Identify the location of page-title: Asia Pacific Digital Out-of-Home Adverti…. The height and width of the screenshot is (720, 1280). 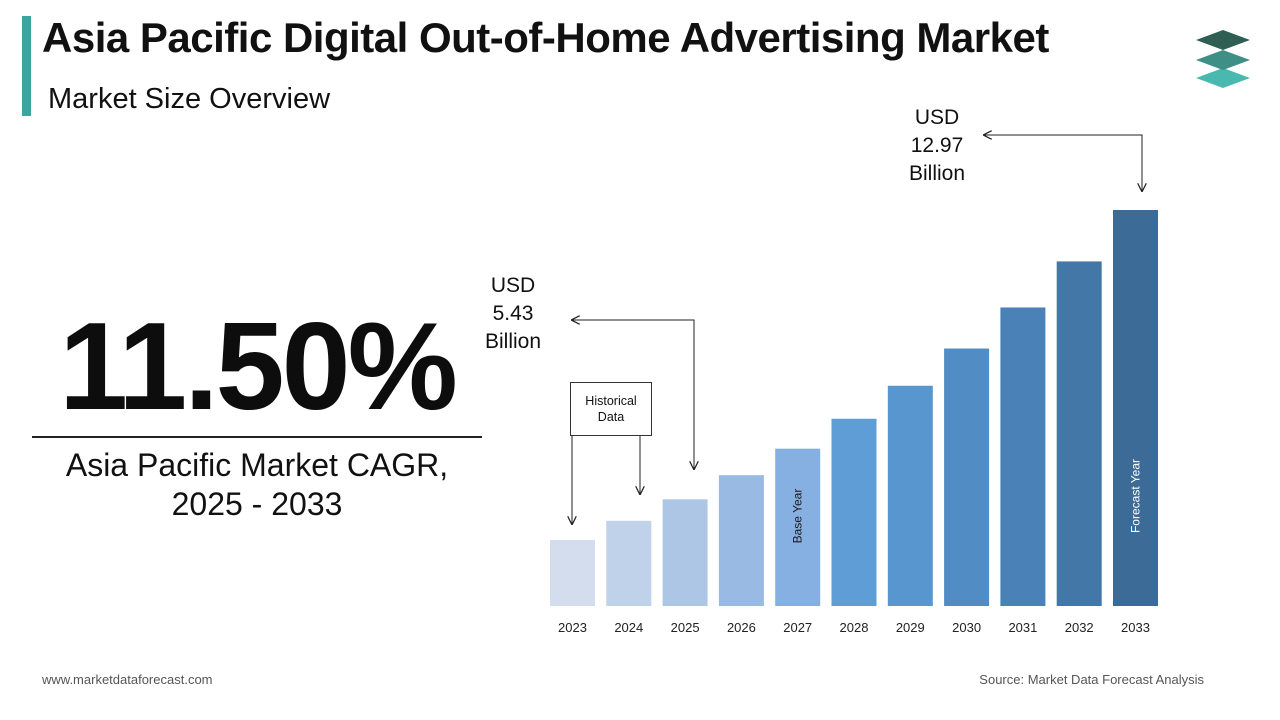
(545, 37).